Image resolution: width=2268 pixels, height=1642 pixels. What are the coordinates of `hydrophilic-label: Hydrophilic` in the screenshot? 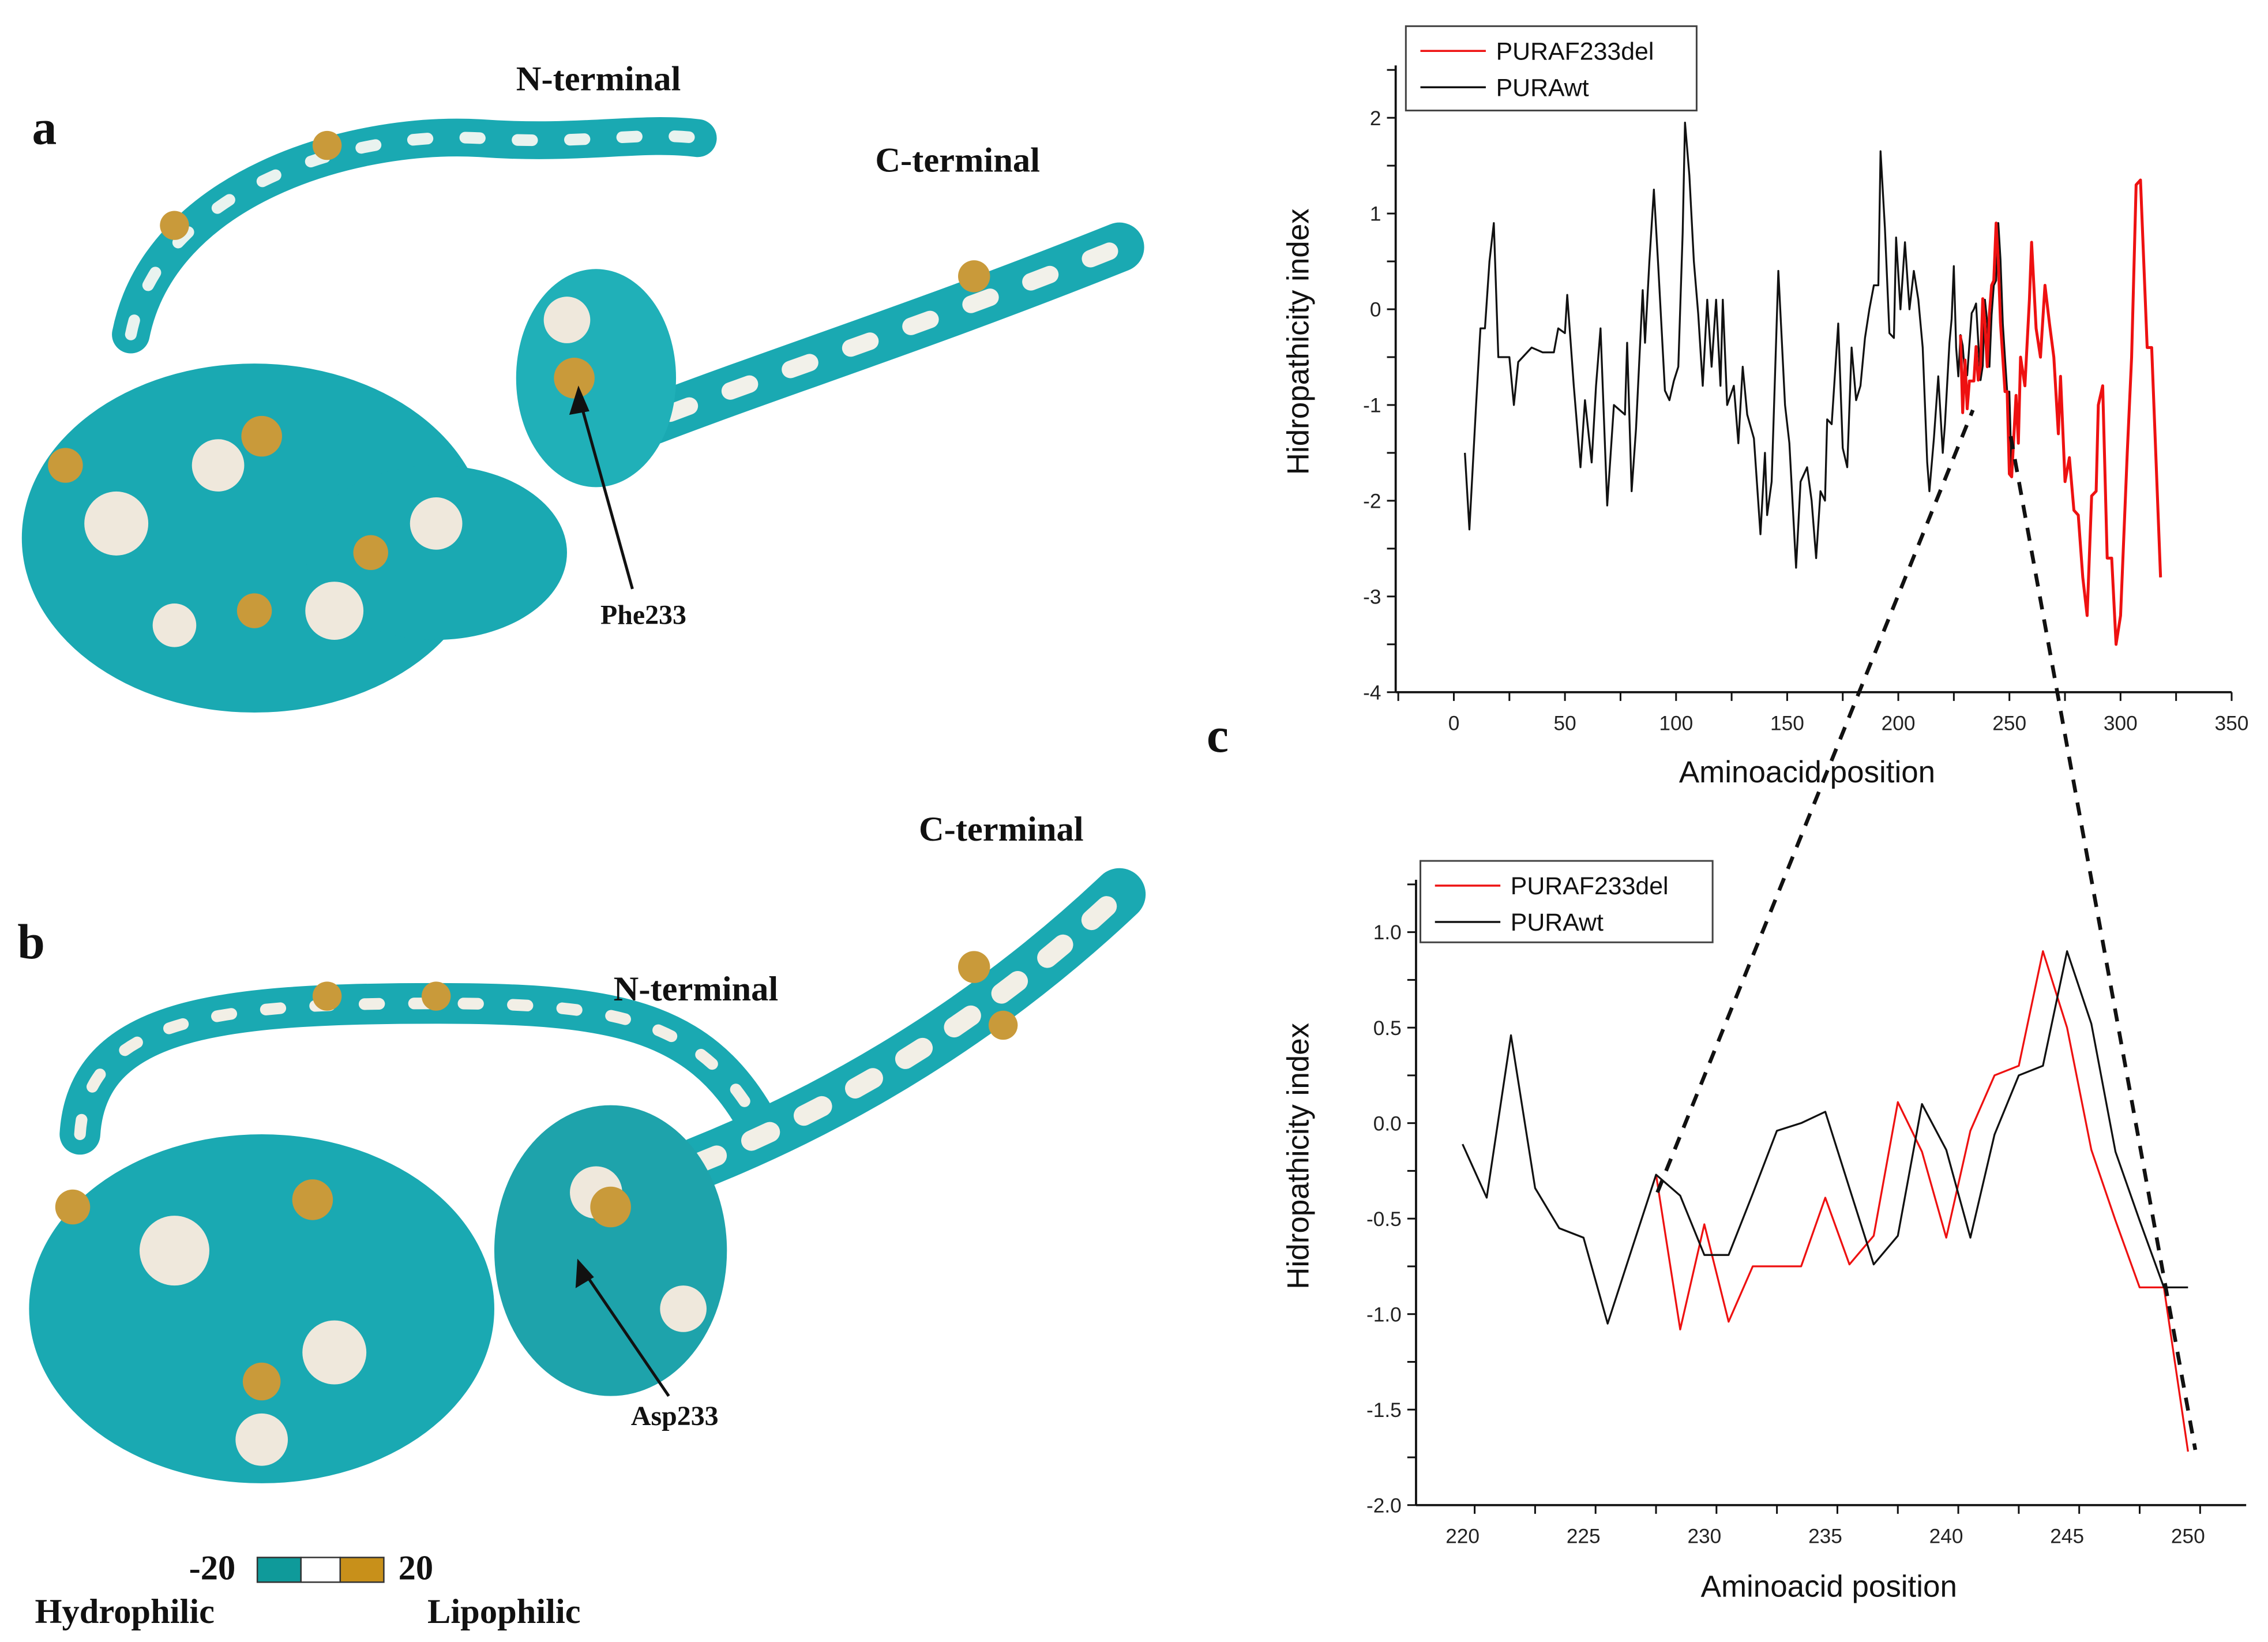 It's located at (125, 1613).